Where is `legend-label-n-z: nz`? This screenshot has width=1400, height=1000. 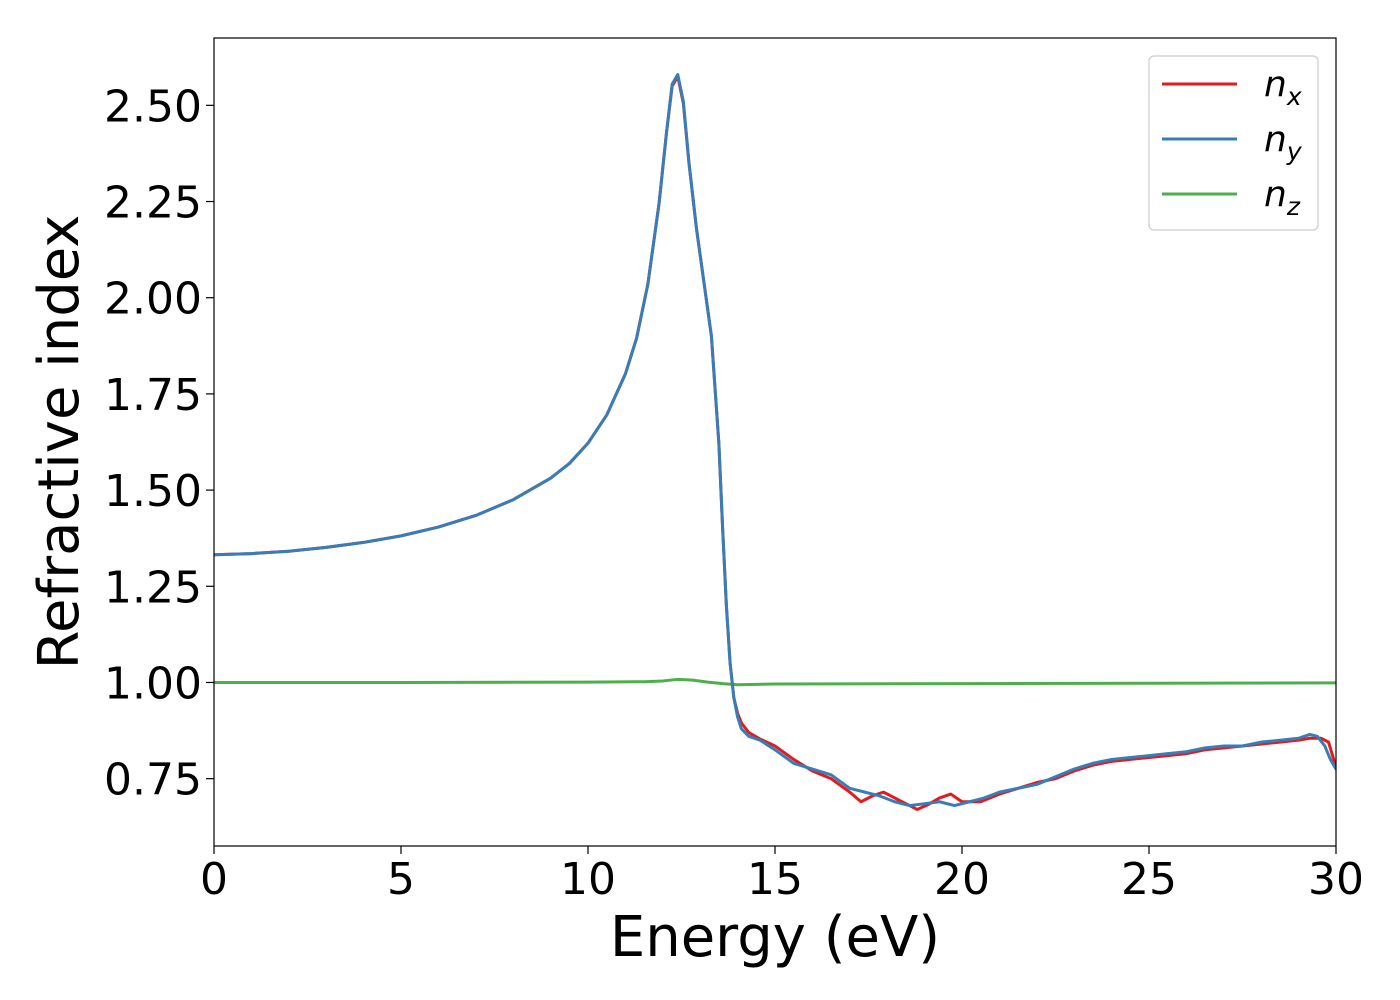 legend-label-n-z: nz is located at coordinates (1282, 197).